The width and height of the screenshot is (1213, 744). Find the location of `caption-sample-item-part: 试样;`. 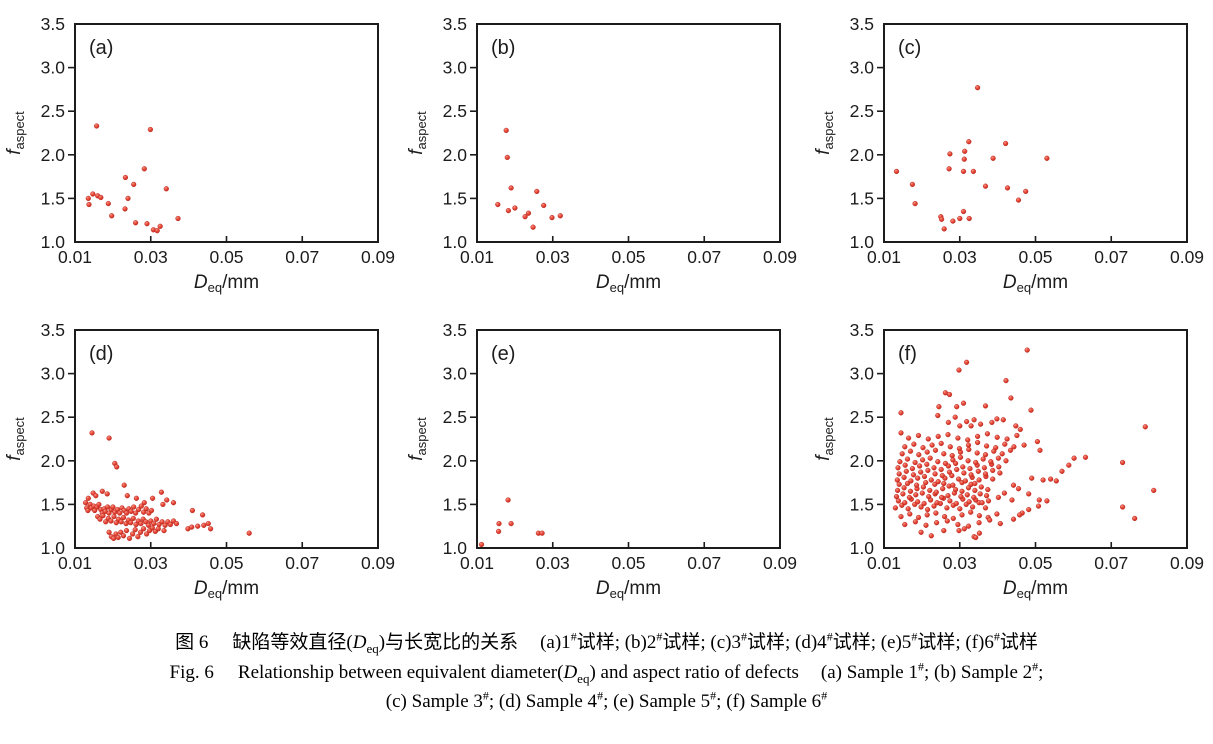

caption-sample-item-part: 试样; is located at coordinates (856, 642).